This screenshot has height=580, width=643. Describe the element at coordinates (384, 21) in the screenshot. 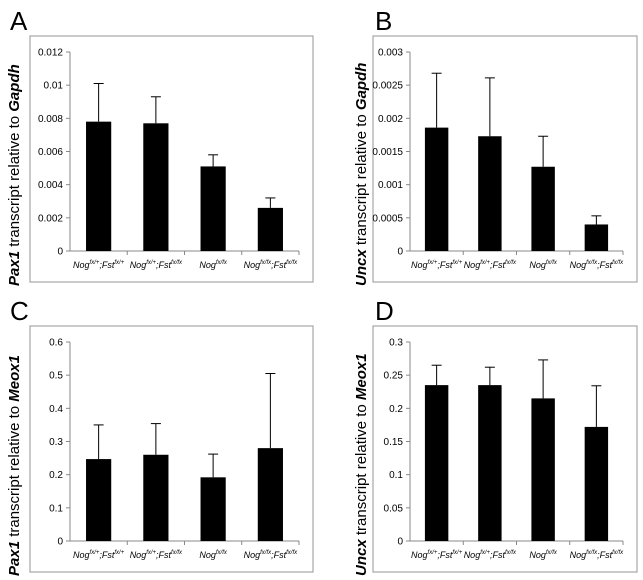

I see `panel-letter: B` at that location.